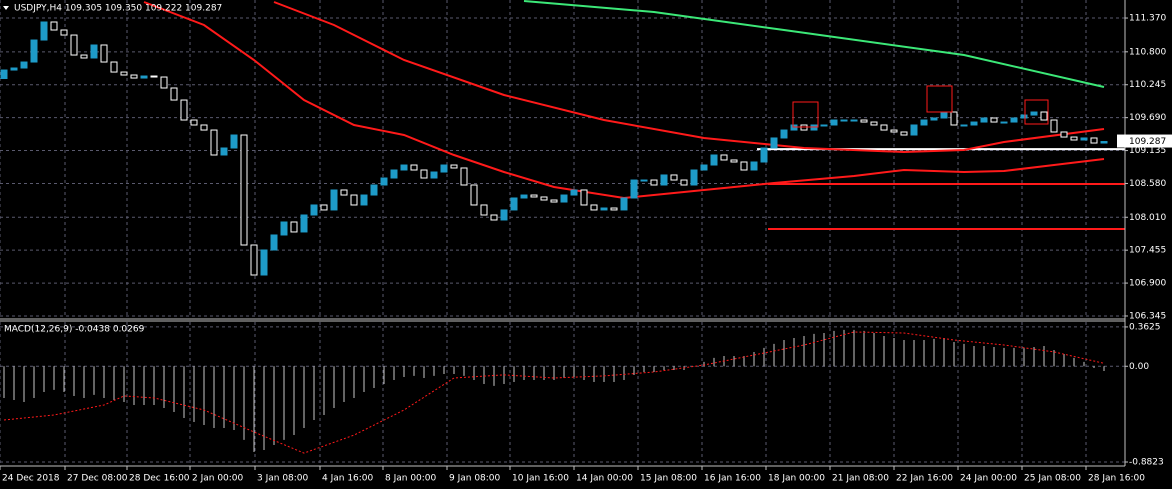 The width and height of the screenshot is (1172, 489). I want to click on x-tick-label: 28 Dec 16:00, so click(159, 479).